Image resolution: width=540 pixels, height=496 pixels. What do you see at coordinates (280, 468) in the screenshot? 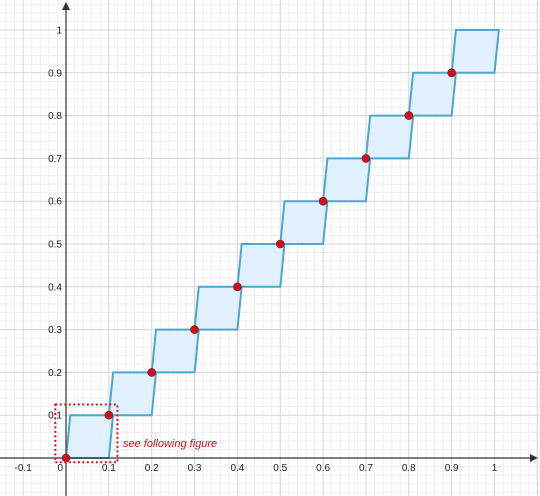
I see `x-tick-label: 0.5` at bounding box center [280, 468].